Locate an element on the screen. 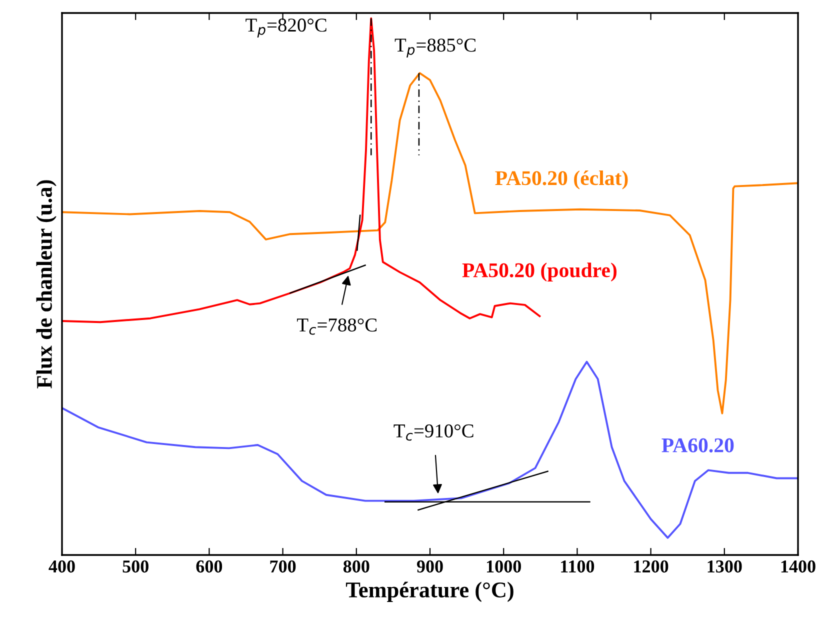 The image size is (822, 621). series-label: PA50.20 (poudre) is located at coordinates (539, 272).